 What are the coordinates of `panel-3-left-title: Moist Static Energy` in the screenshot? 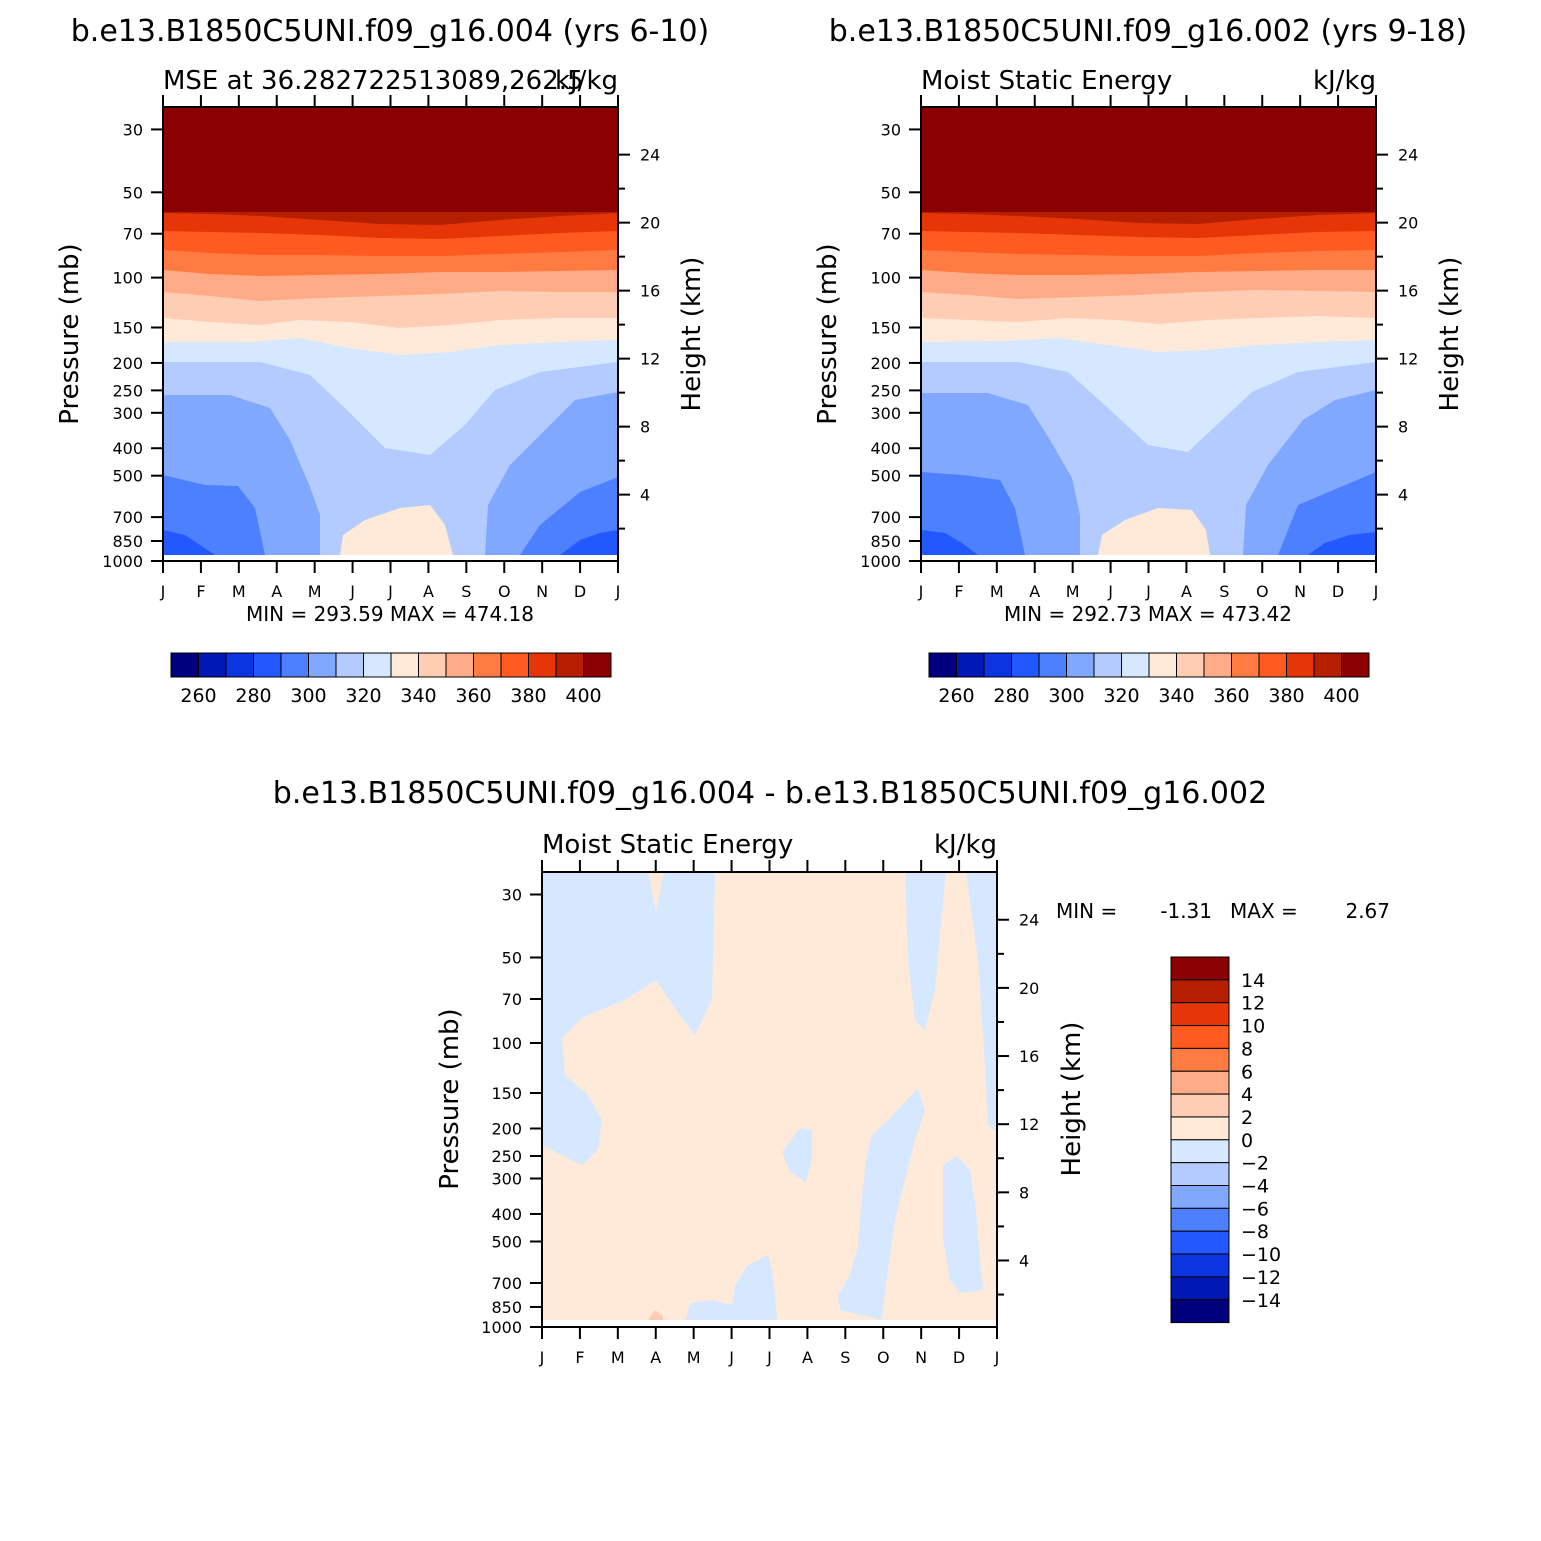 It's located at (667, 845).